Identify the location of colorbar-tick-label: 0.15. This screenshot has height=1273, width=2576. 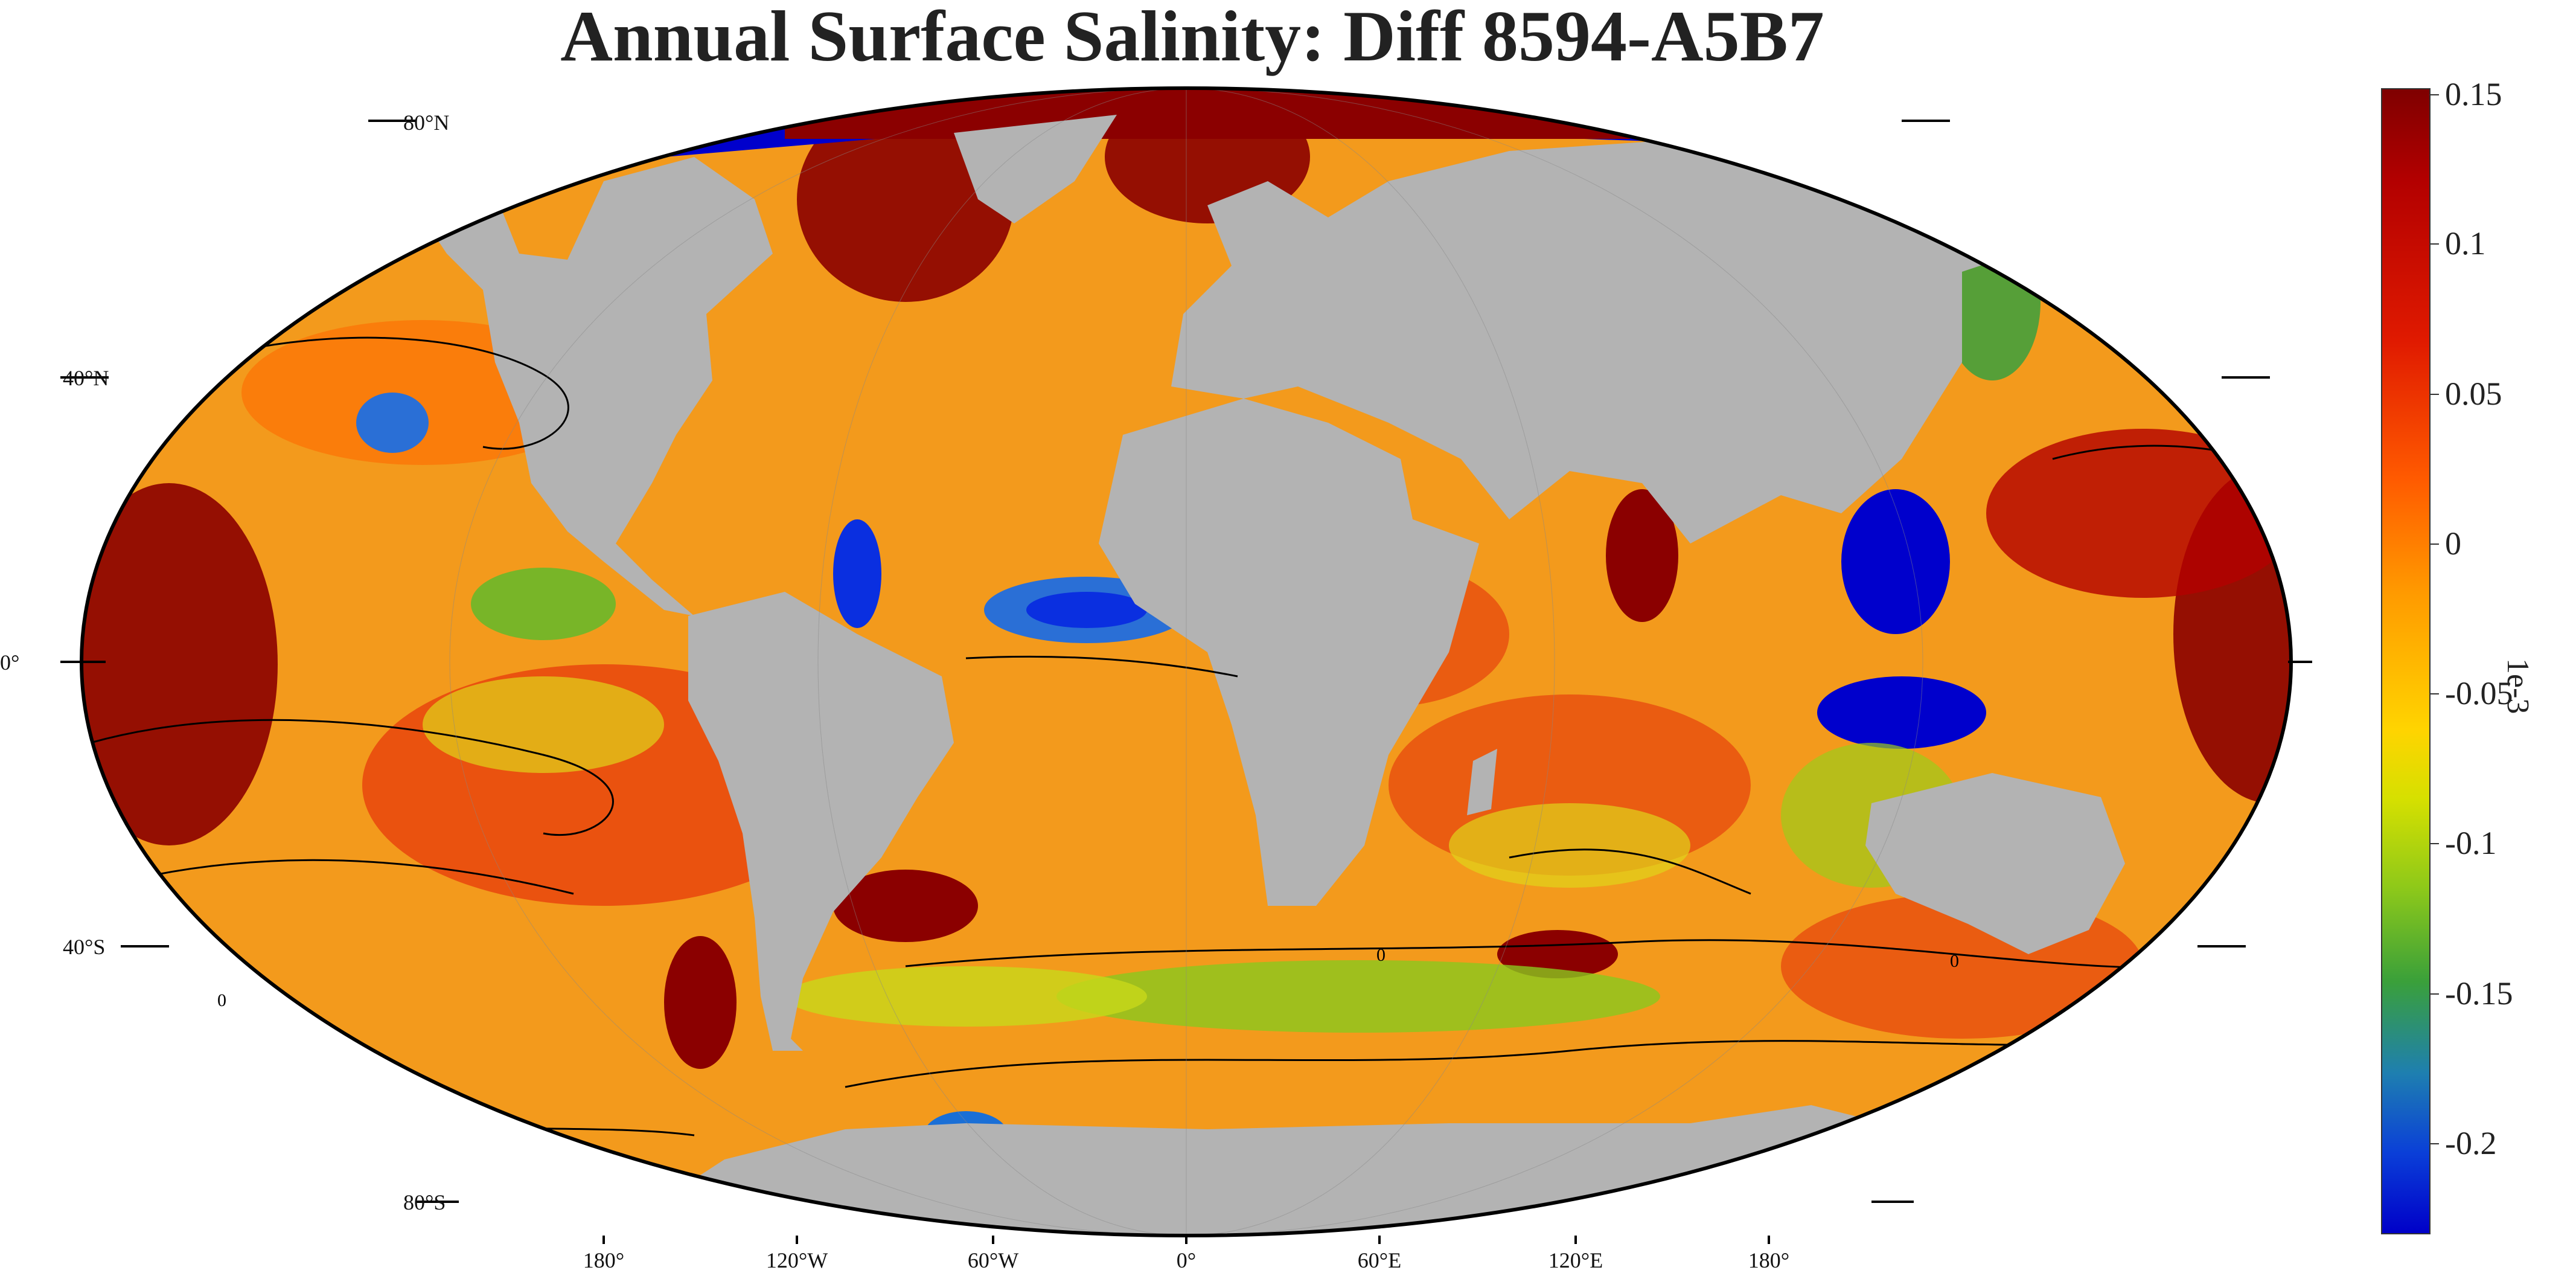
(2474, 94).